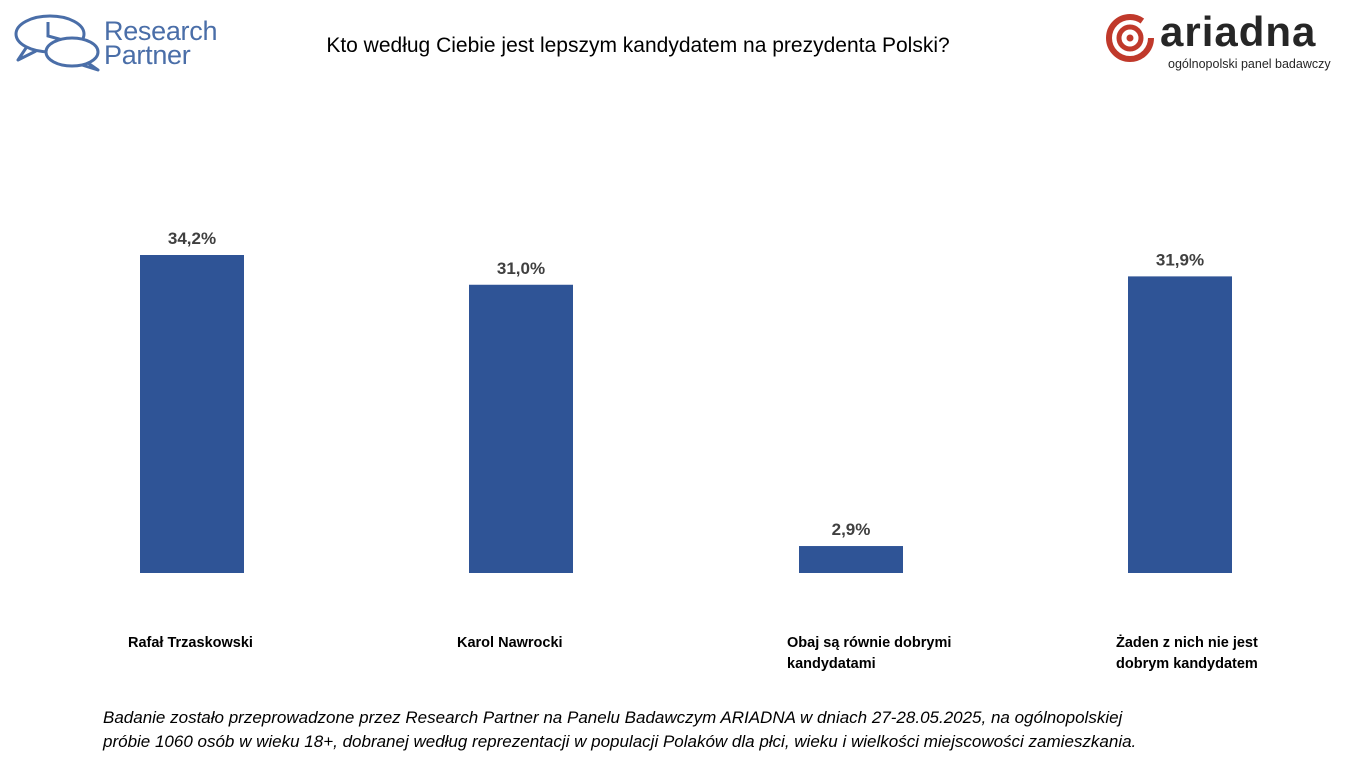 The width and height of the screenshot is (1367, 770). What do you see at coordinates (1238, 31) in the screenshot?
I see `ariadna-wordmark: ariadna` at bounding box center [1238, 31].